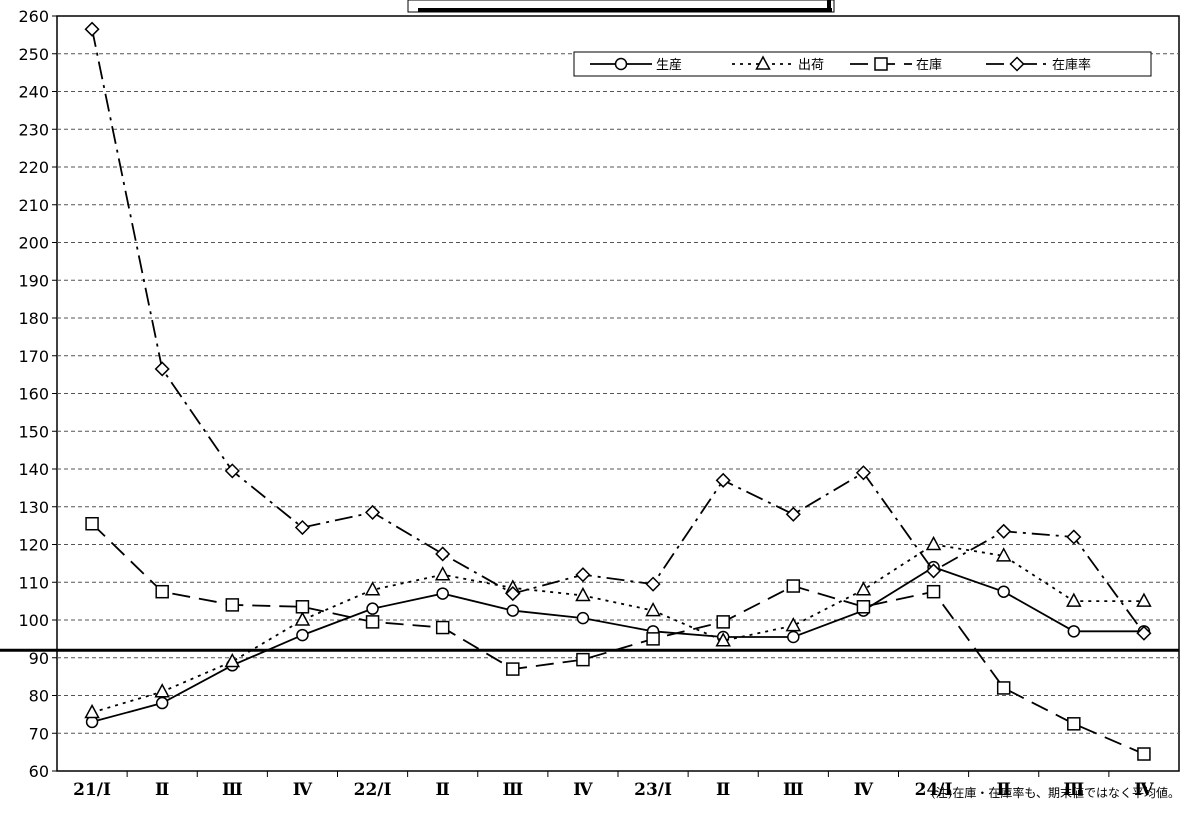 The width and height of the screenshot is (1187, 832). I want to click on y-tick-label: 70, so click(39, 733).